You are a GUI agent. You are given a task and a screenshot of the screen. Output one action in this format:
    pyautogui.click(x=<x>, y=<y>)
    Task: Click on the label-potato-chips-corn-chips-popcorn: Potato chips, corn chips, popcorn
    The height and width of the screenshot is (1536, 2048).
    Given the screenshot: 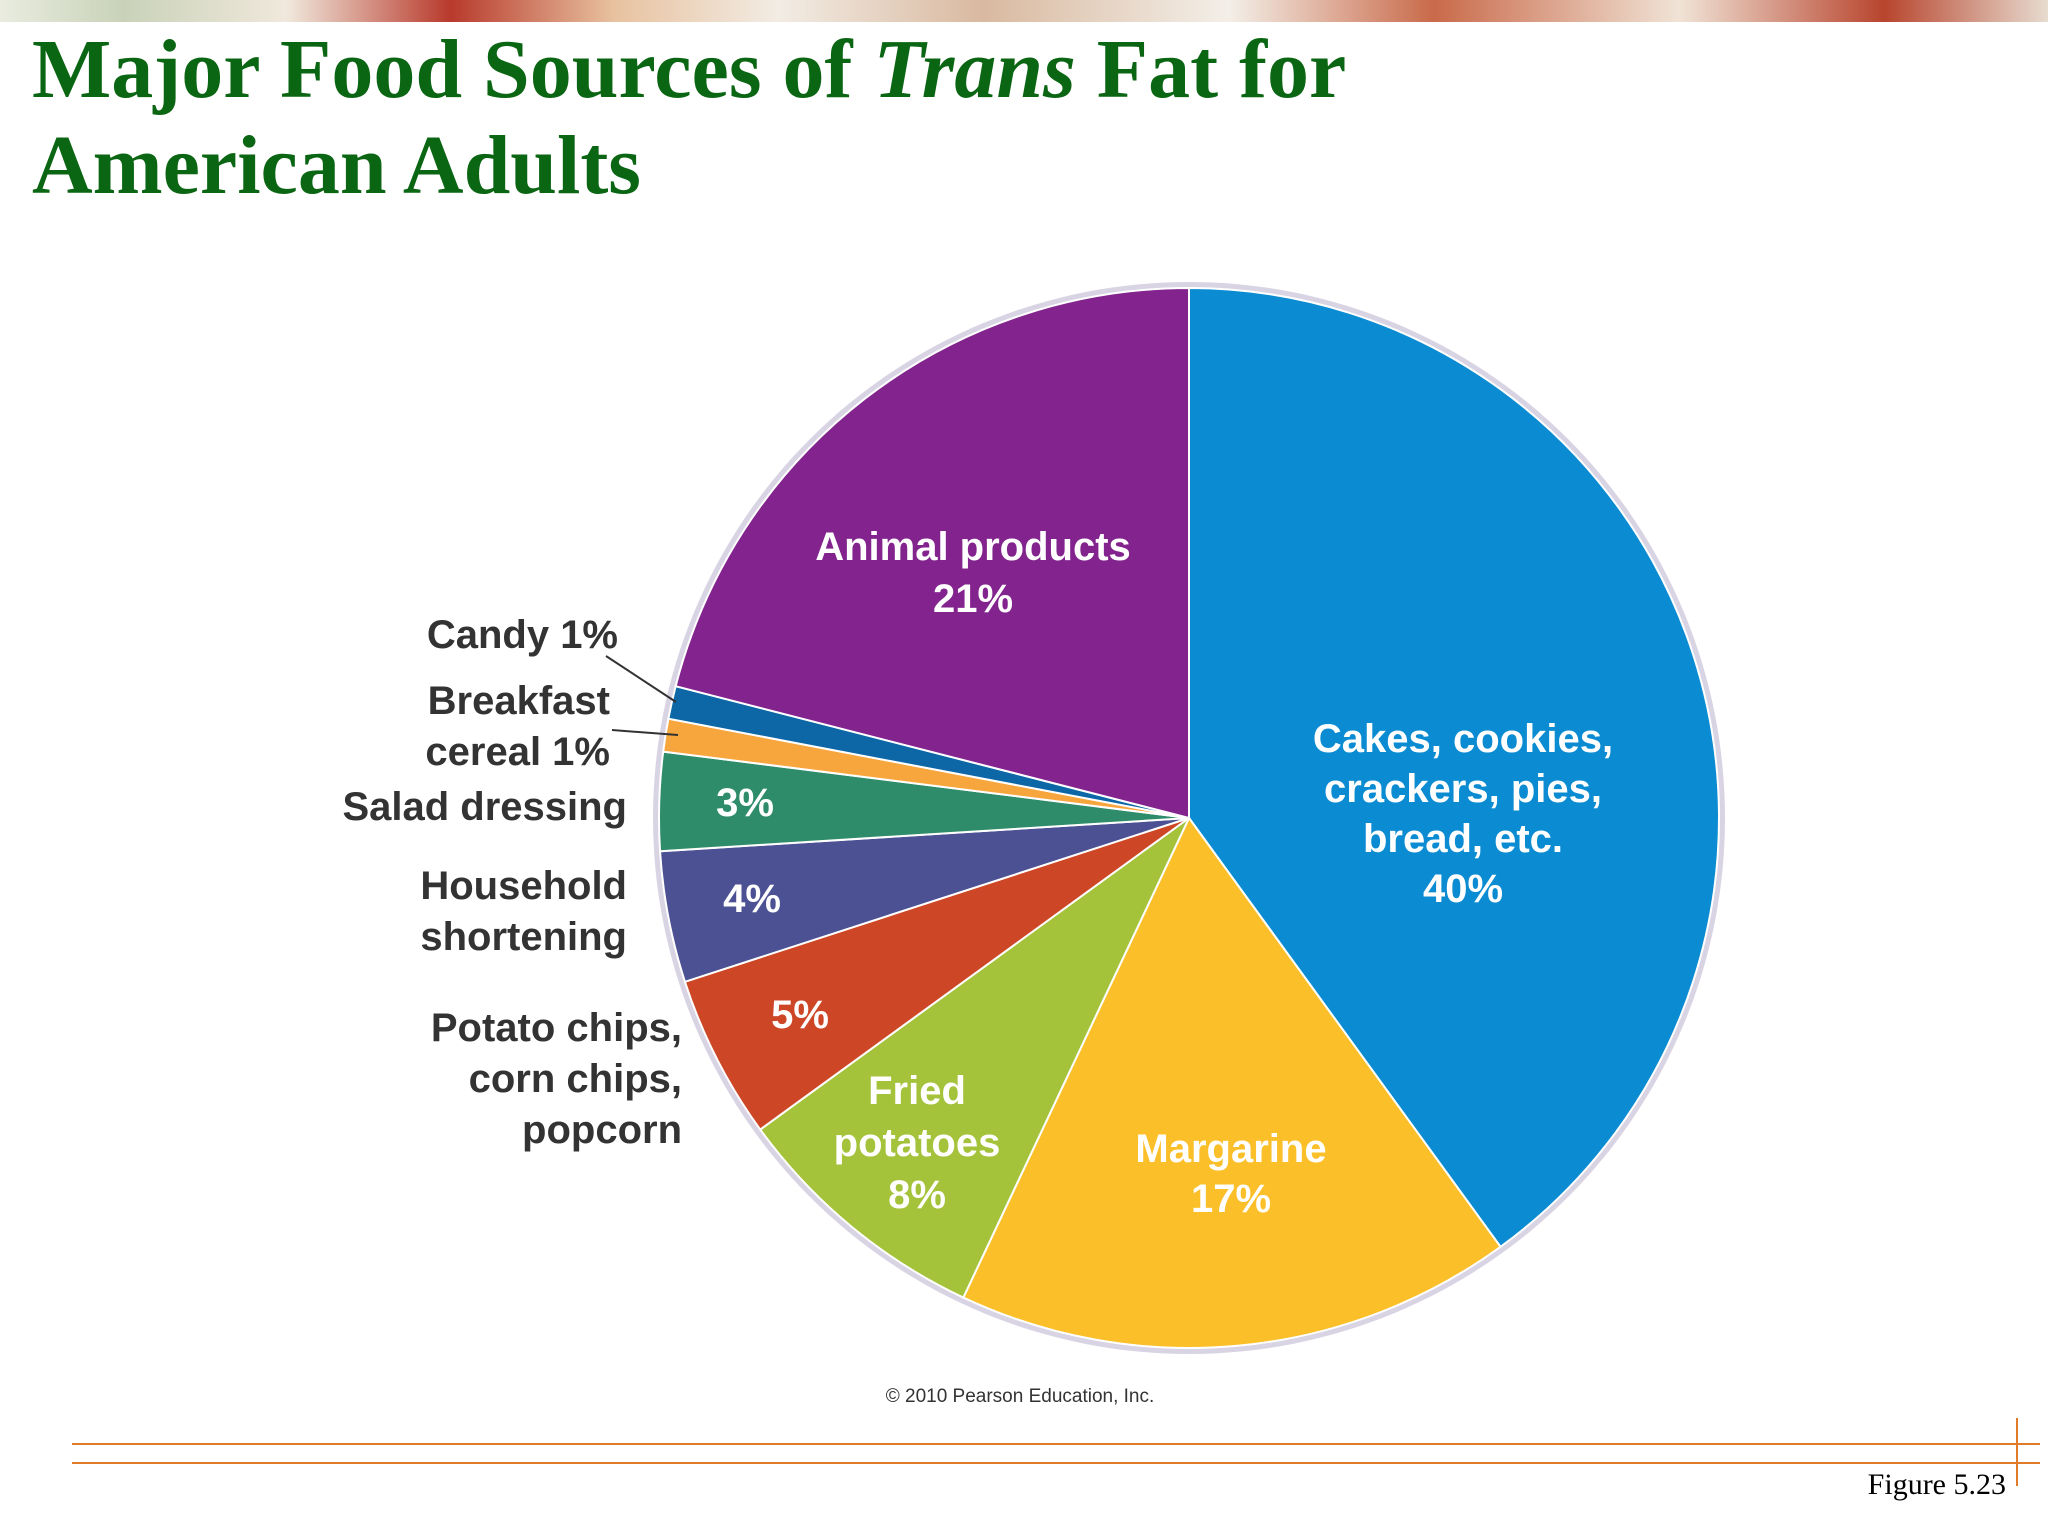 What is the action you would take?
    pyautogui.click(x=556, y=1079)
    